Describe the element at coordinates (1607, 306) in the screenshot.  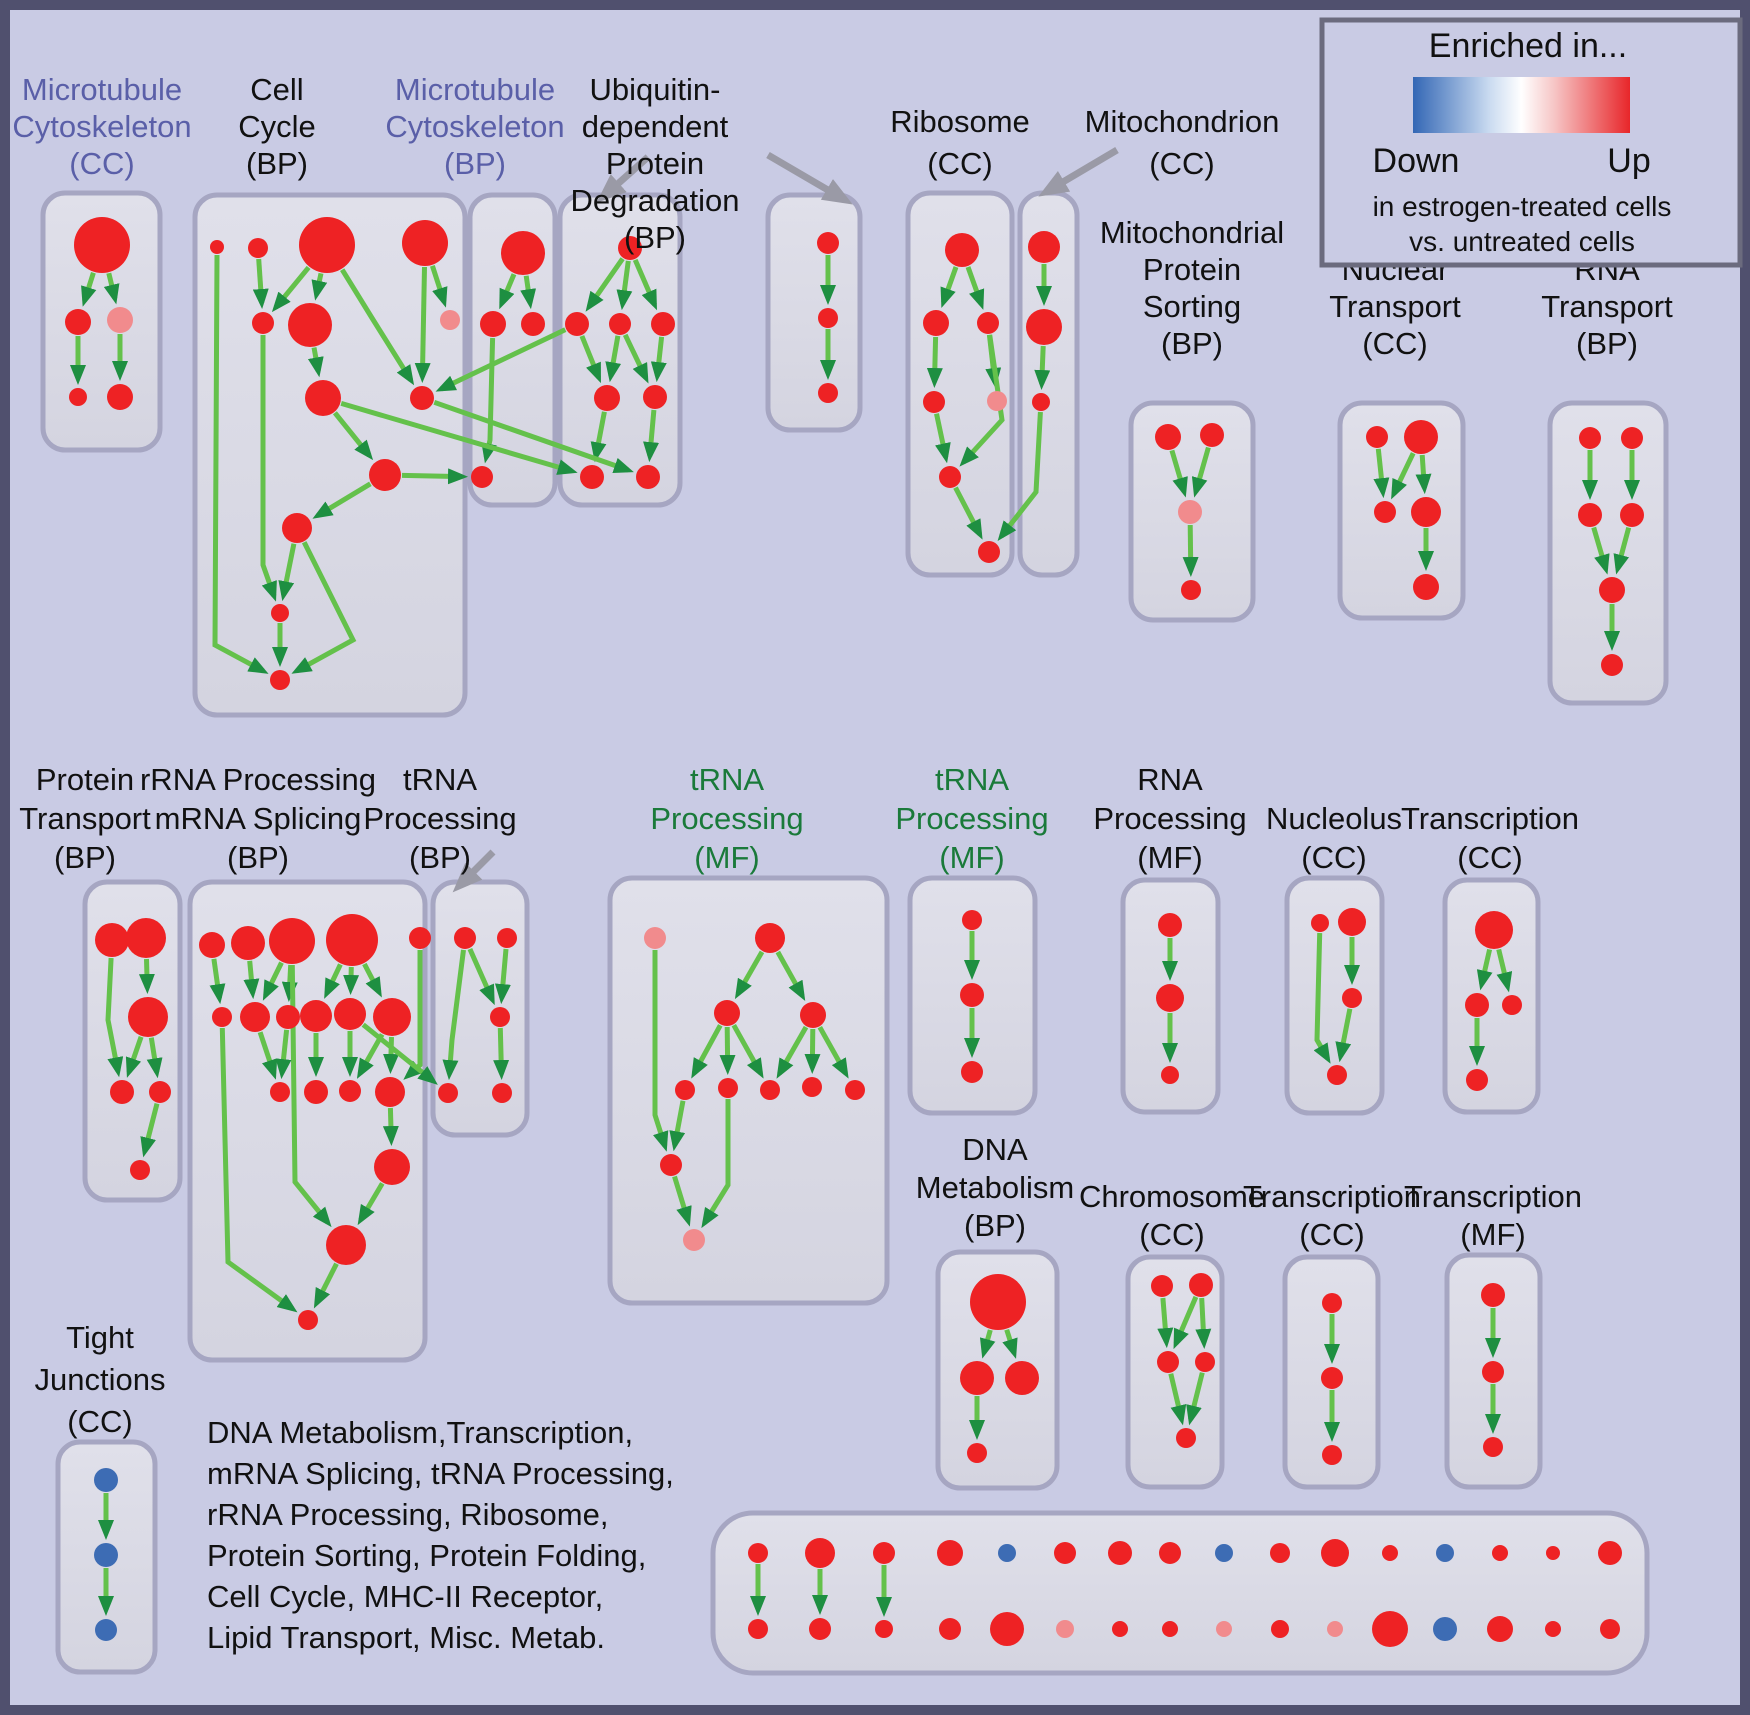
I see `cluster-label-8-line-1: Transport` at that location.